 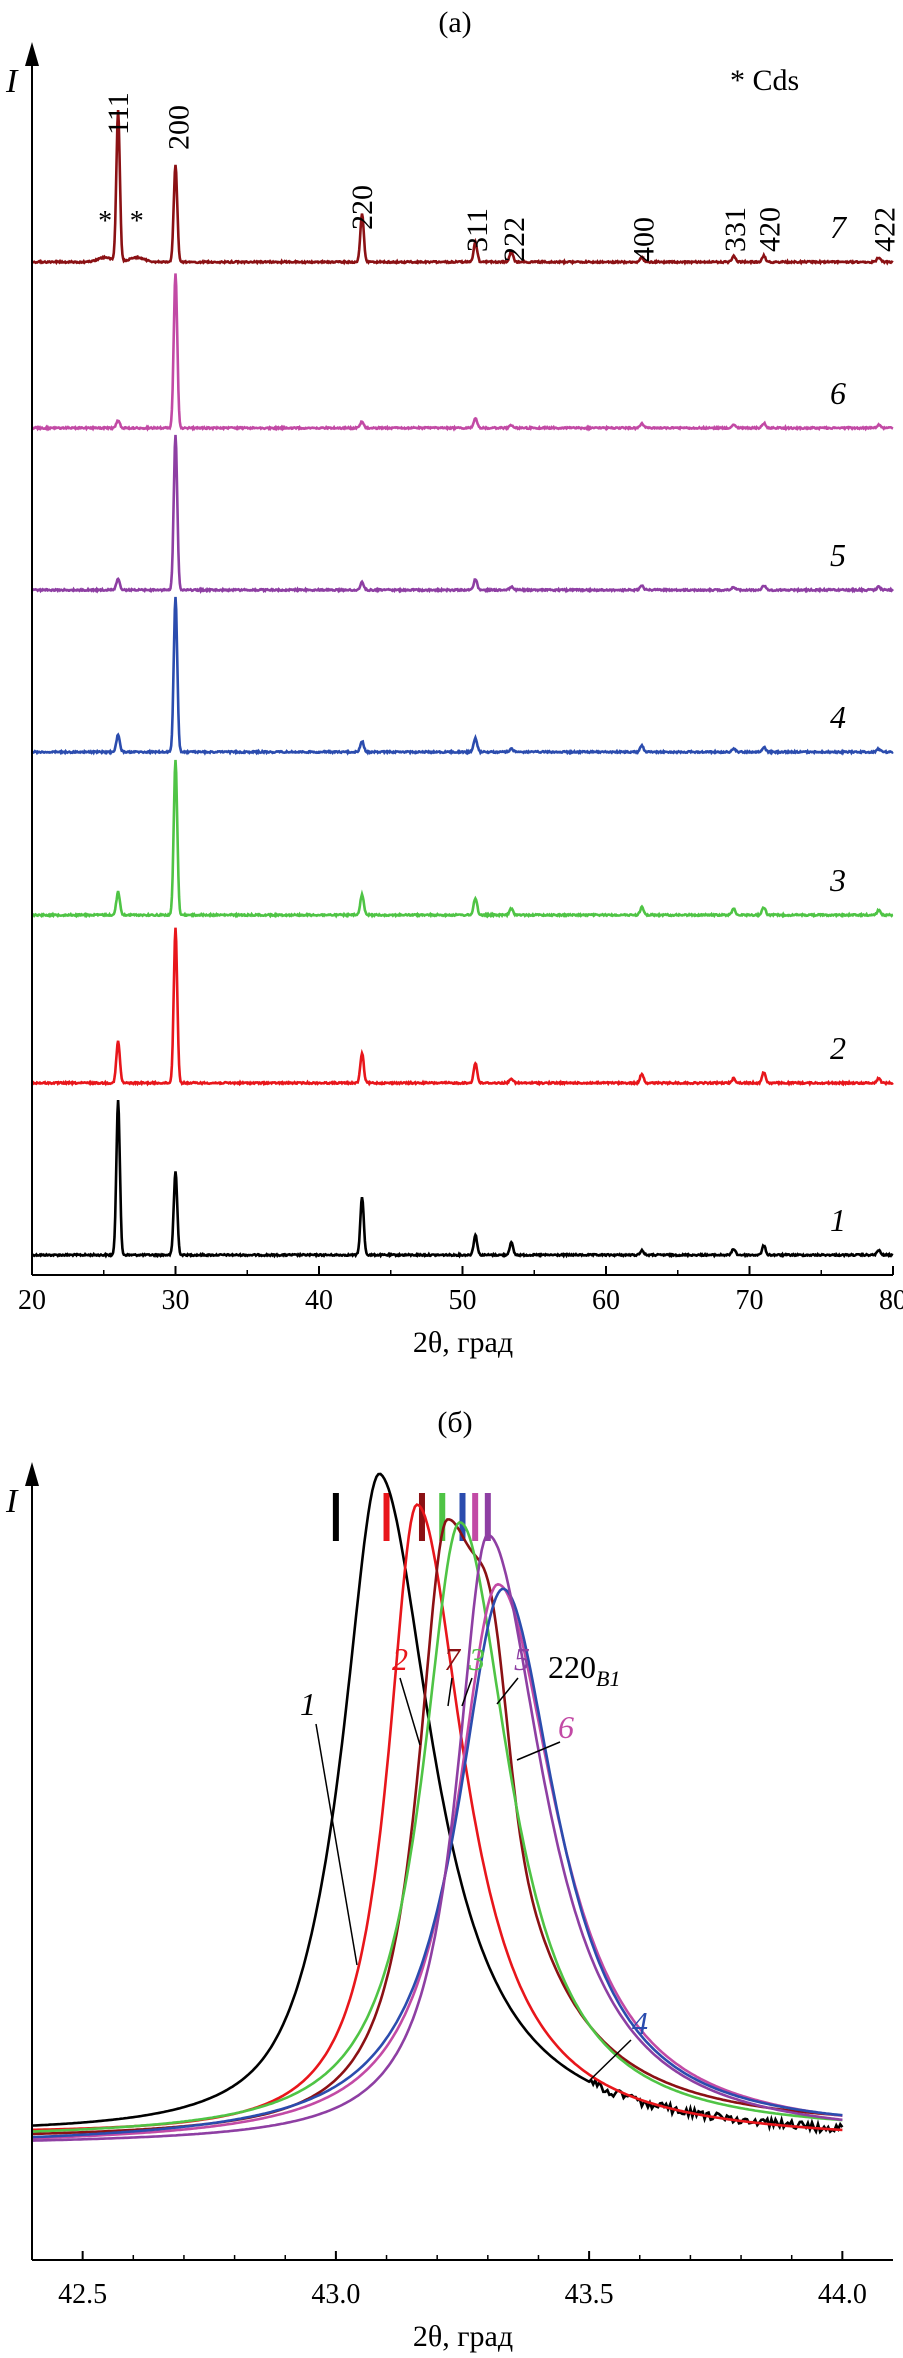 I want to click on panel-a-hkl-labels: 111 200 220 311 222 400 331 420 422 * *, so click(x=499, y=177).